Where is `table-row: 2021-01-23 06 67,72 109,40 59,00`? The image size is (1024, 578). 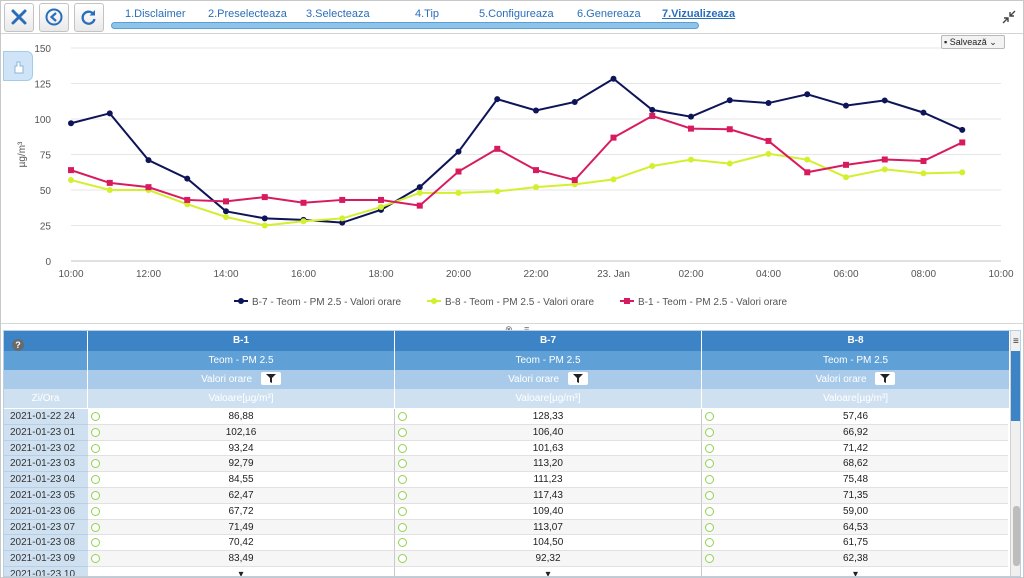 table-row: 2021-01-23 06 67,72 109,40 59,00 is located at coordinates (506, 511).